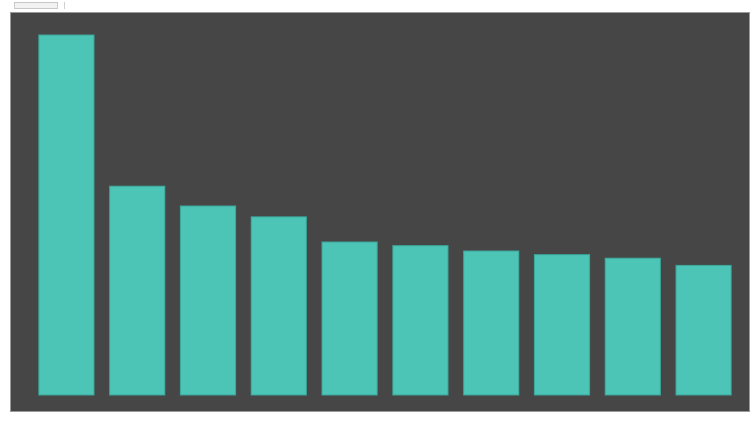 The image size is (752, 422). I want to click on toolbar-divider, so click(64, 5).